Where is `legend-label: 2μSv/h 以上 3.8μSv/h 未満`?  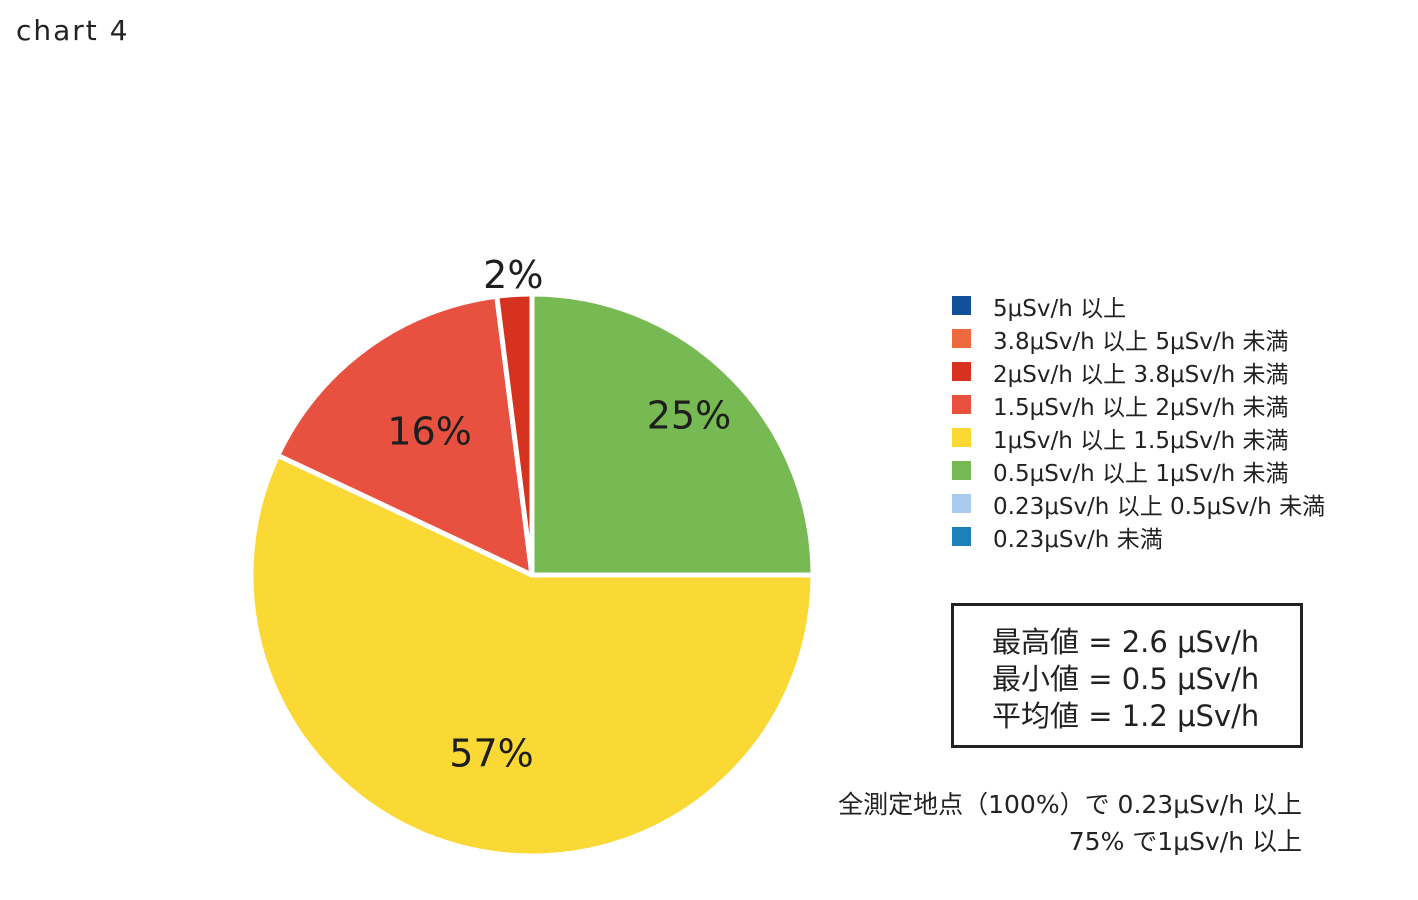 legend-label: 2μSv/h 以上 3.8μSv/h 未満 is located at coordinates (1141, 374).